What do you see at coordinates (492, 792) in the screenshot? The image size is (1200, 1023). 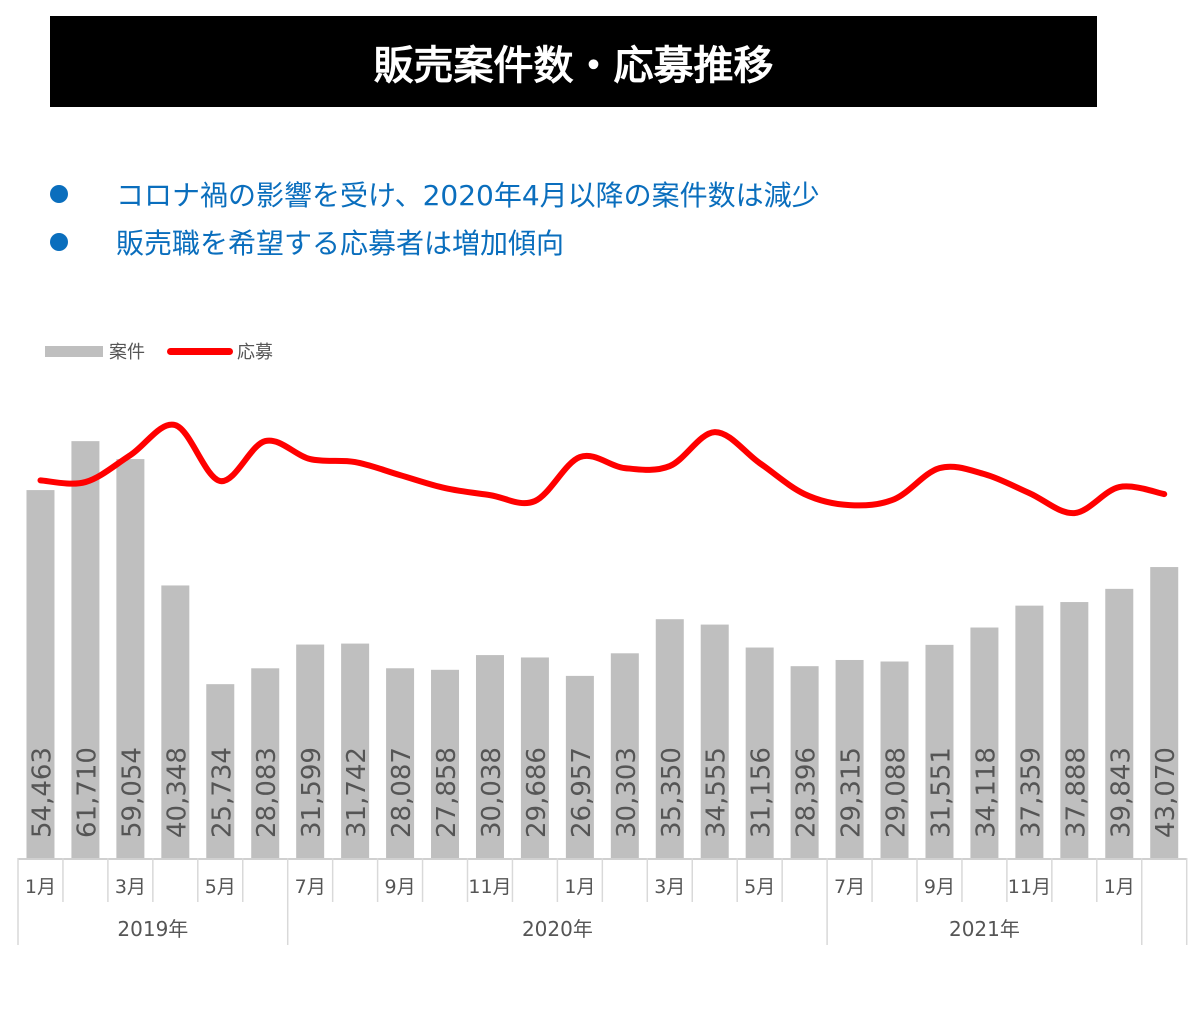 I see `bar-value-label: 30,038` at bounding box center [492, 792].